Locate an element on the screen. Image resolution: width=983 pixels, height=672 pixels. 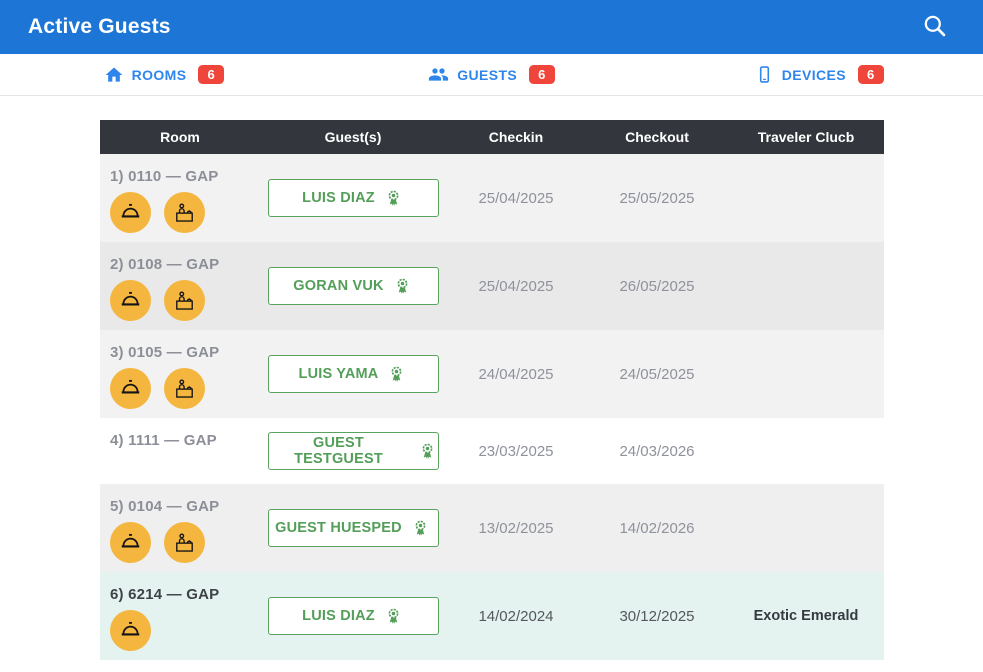
tab-guests: GUESTS 6 is located at coordinates (492, 74).